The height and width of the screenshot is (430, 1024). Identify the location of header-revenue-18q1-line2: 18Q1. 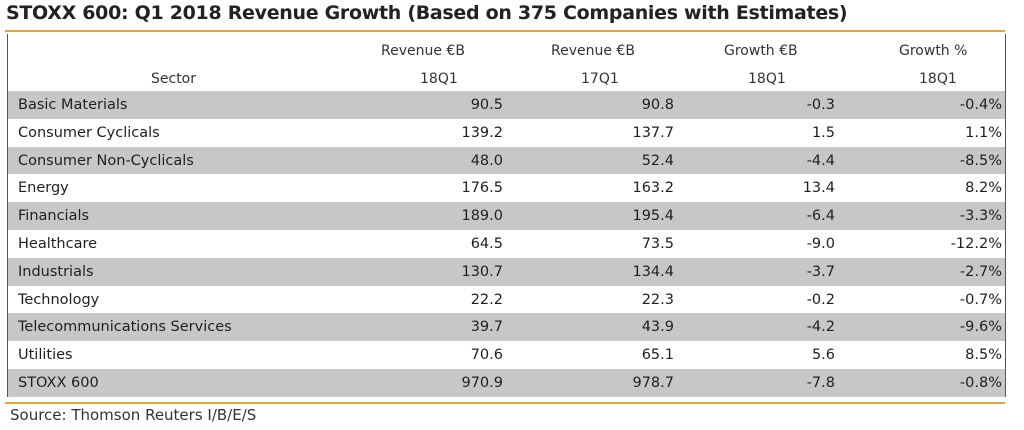
(439, 79).